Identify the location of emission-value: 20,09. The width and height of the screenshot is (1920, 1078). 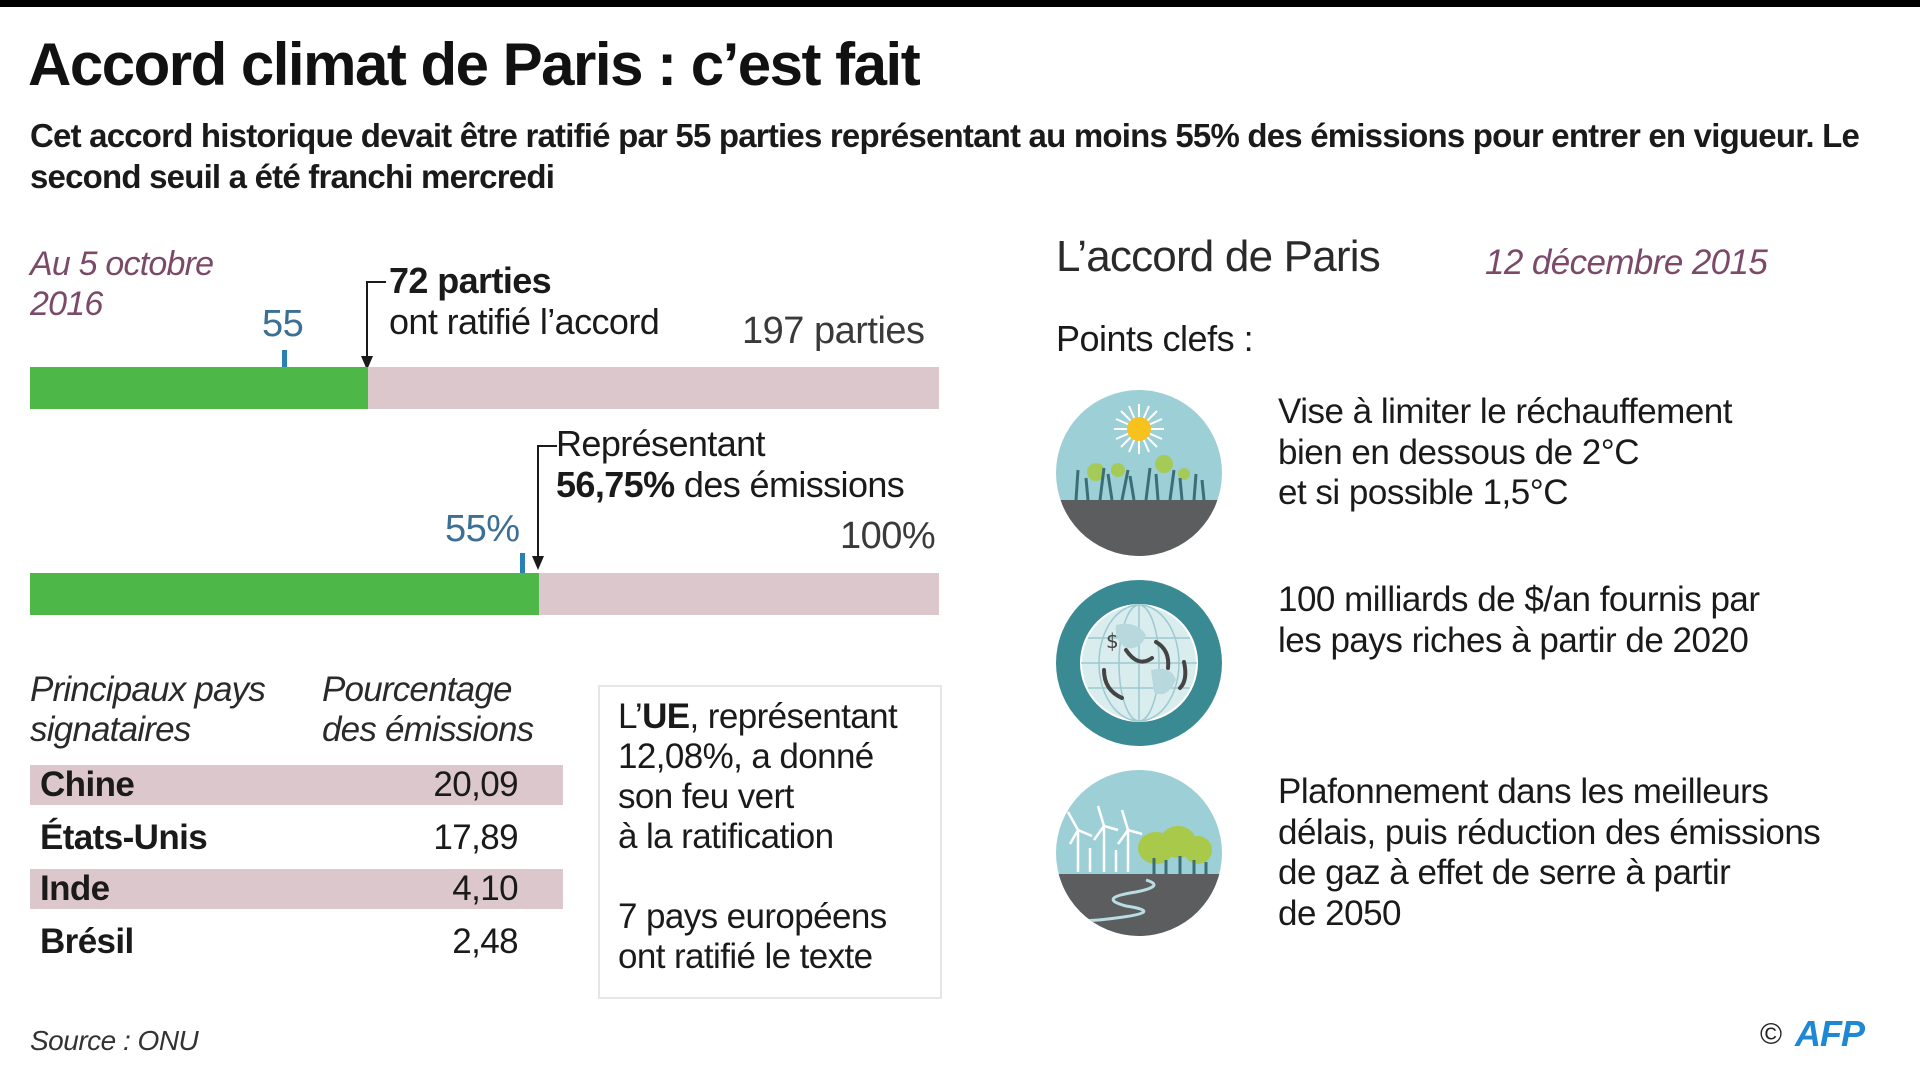
(475, 784).